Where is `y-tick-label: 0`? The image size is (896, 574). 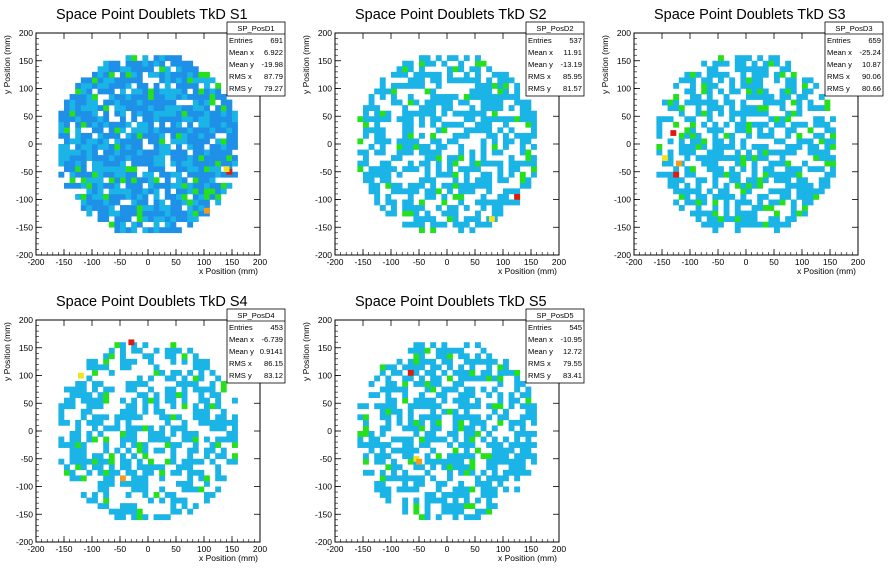
y-tick-label: 0 is located at coordinates (329, 144).